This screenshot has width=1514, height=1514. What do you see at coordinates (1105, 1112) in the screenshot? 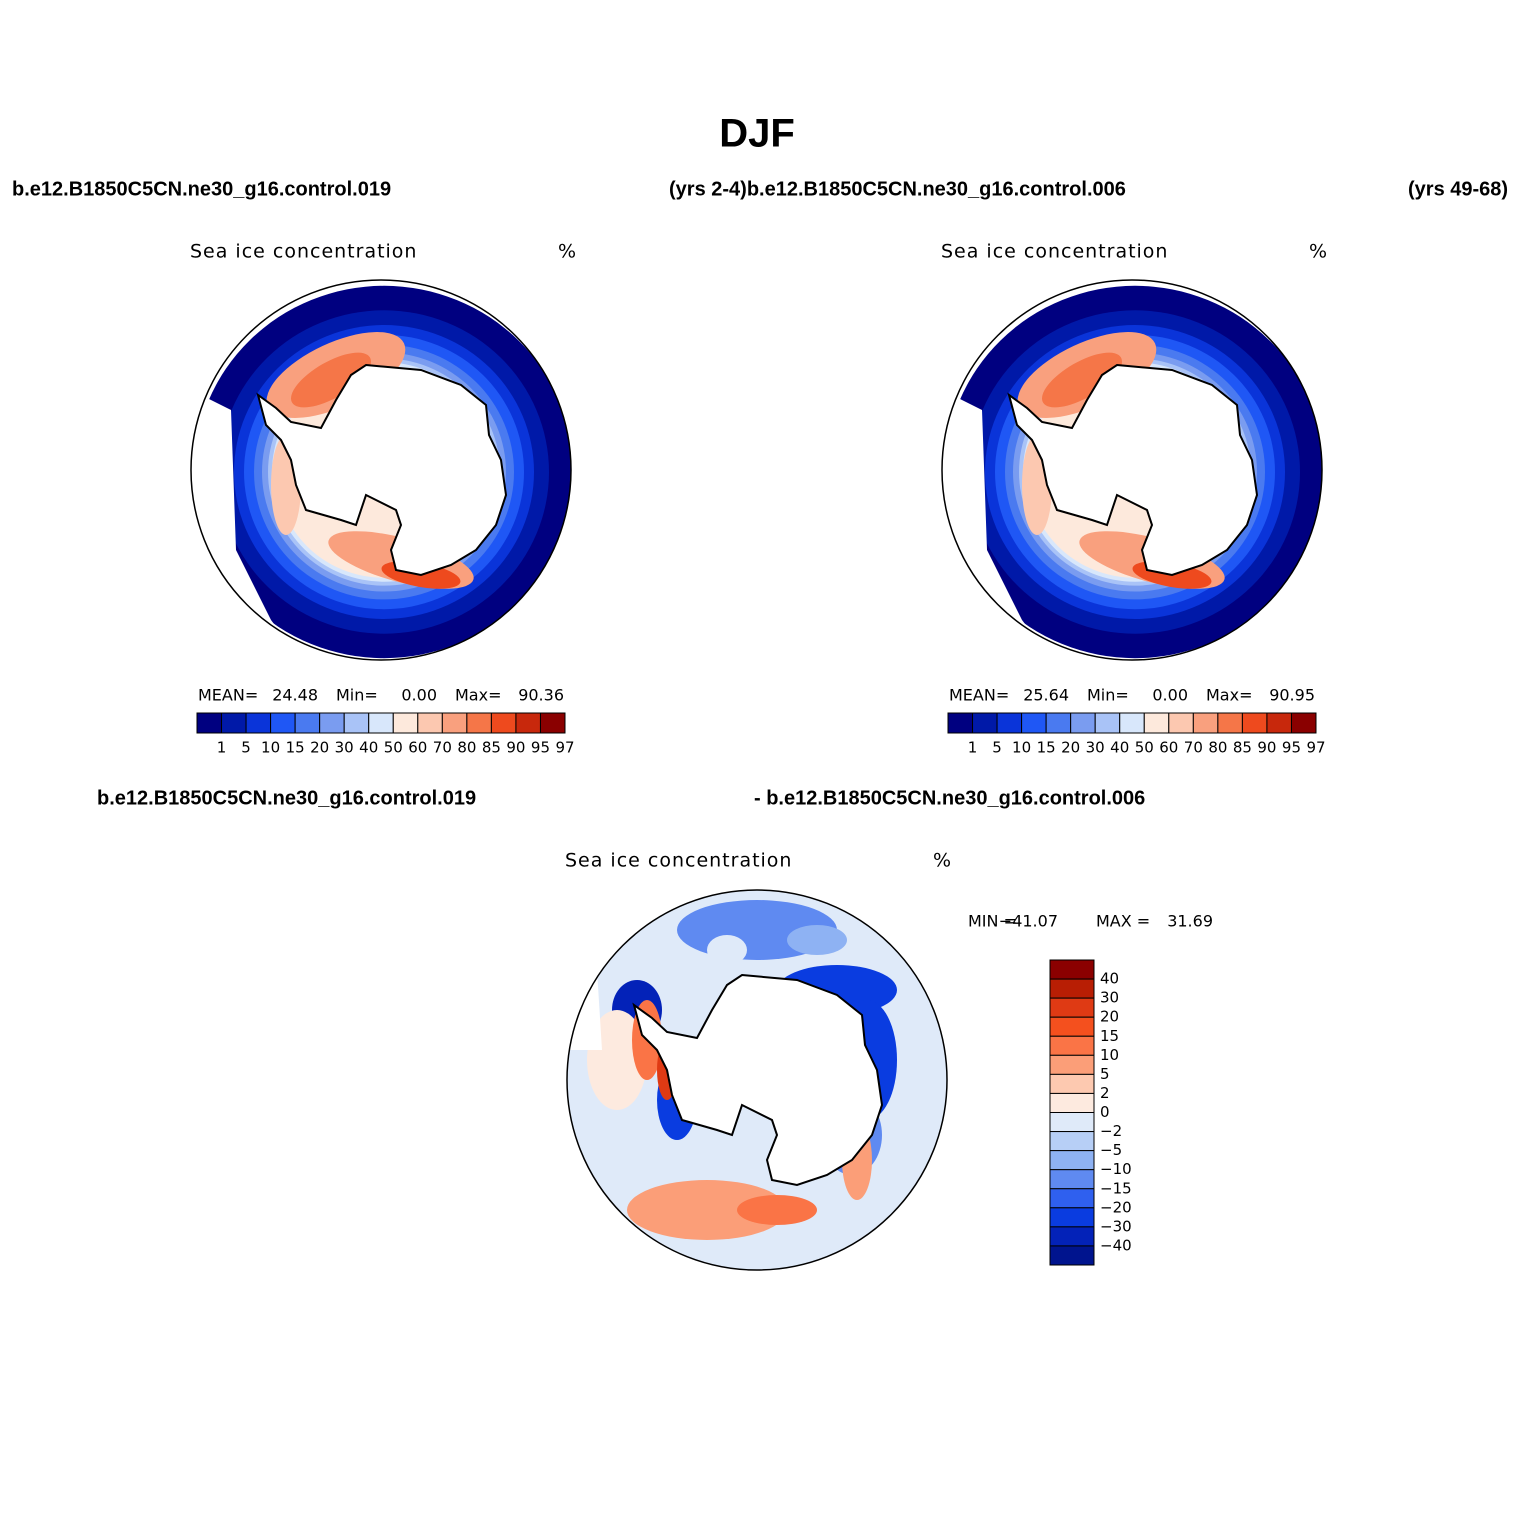
I see `colorbar-label: 0` at bounding box center [1105, 1112].